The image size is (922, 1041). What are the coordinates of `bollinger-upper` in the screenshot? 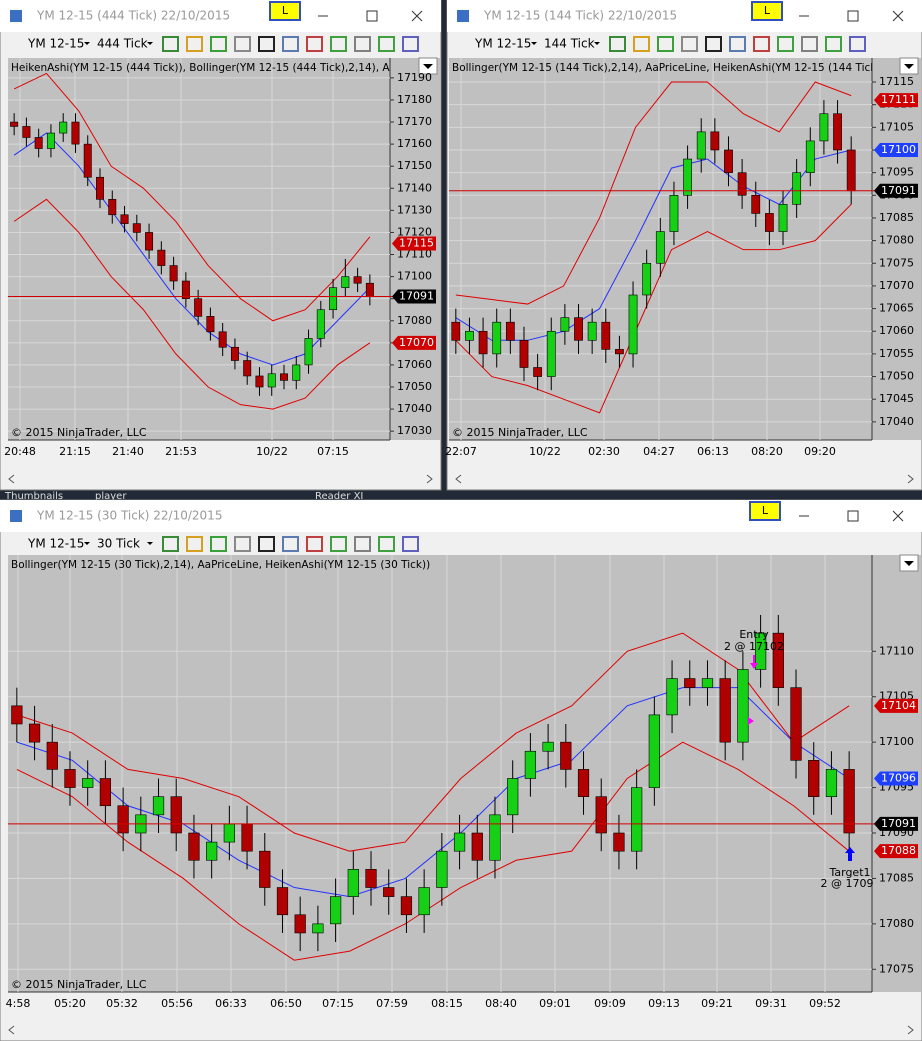 It's located at (192, 197).